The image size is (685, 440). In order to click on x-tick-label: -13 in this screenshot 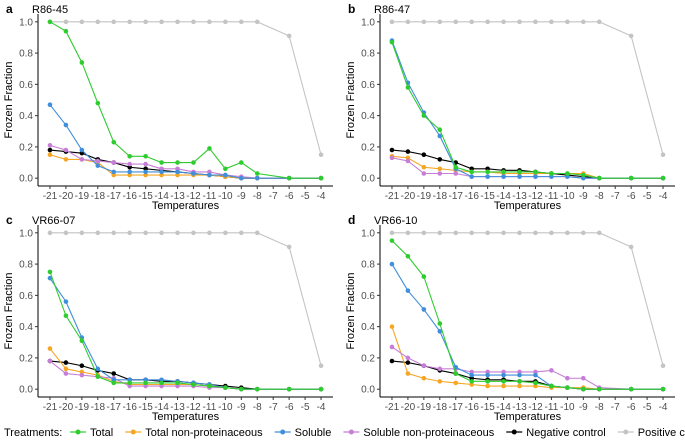, I will do `click(177, 407)`.